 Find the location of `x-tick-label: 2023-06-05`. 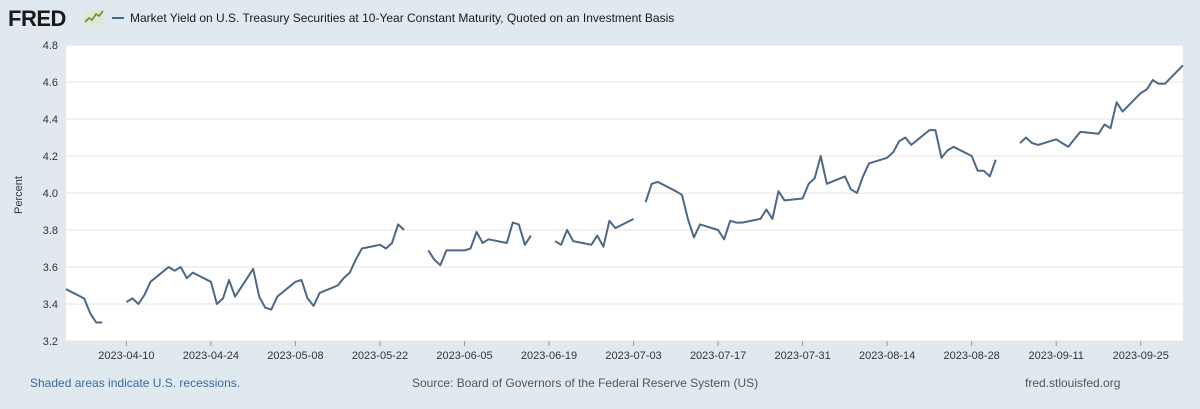

x-tick-label: 2023-06-05 is located at coordinates (464, 356).